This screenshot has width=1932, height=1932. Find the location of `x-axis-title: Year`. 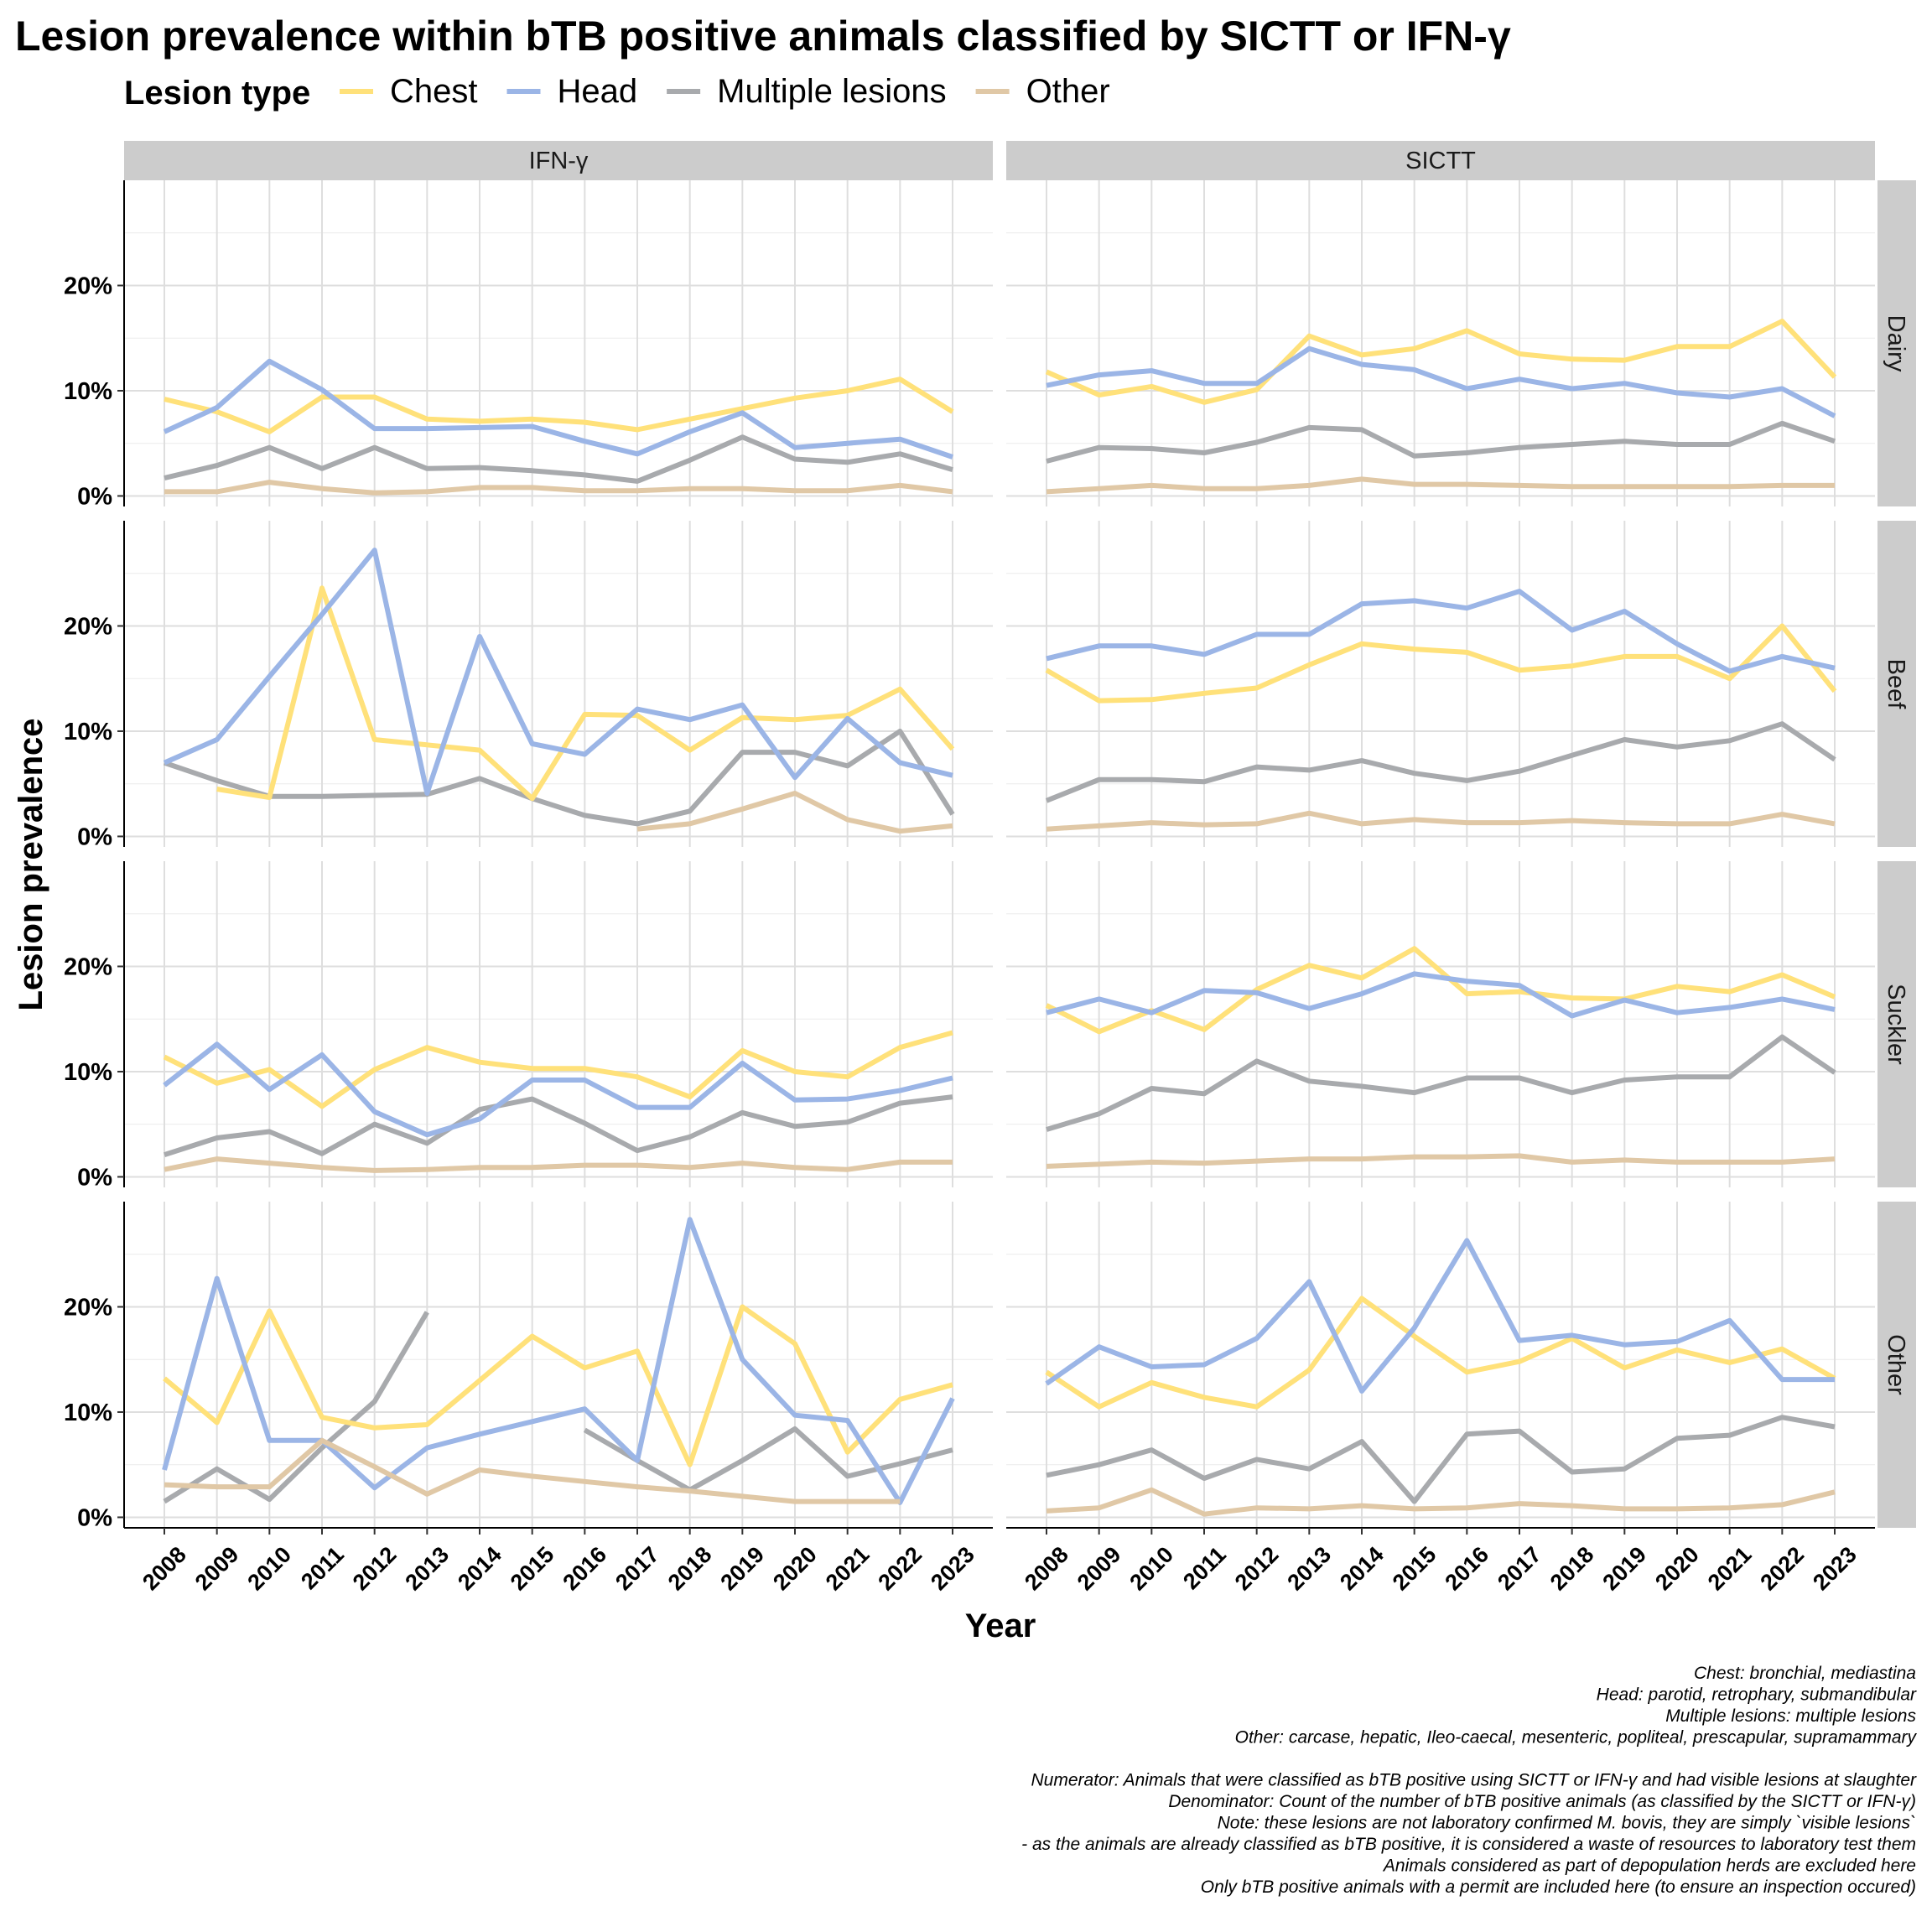

x-axis-title: Year is located at coordinates (1000, 1625).